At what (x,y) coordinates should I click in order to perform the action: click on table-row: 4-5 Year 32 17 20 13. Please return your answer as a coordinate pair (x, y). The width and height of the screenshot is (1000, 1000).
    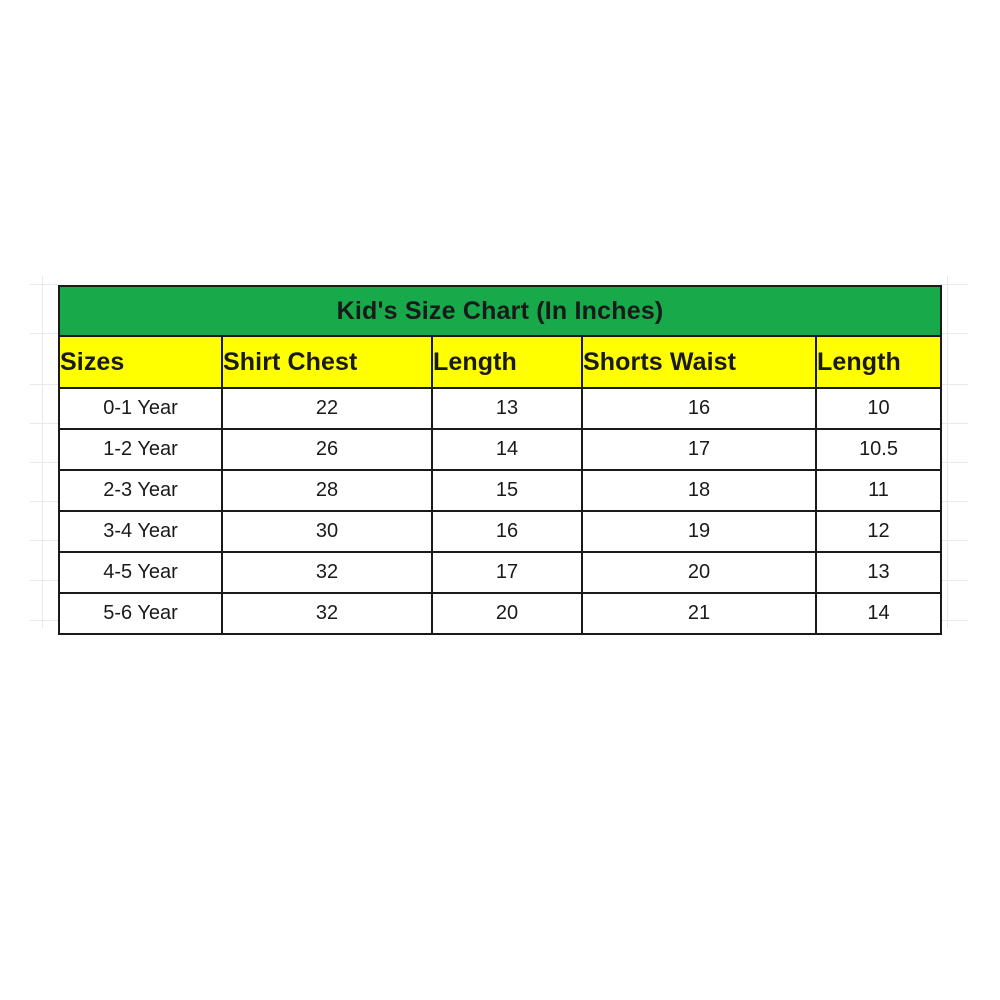
    Looking at the image, I should click on (500, 572).